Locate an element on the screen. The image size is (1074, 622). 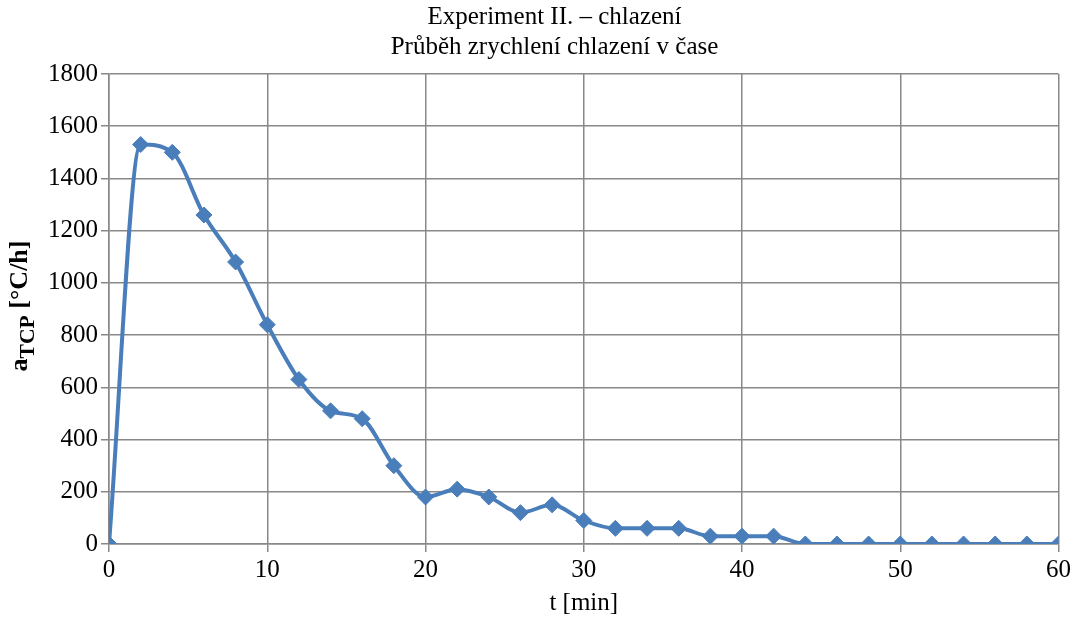
y-tick-label: 1200 is located at coordinates (73, 229).